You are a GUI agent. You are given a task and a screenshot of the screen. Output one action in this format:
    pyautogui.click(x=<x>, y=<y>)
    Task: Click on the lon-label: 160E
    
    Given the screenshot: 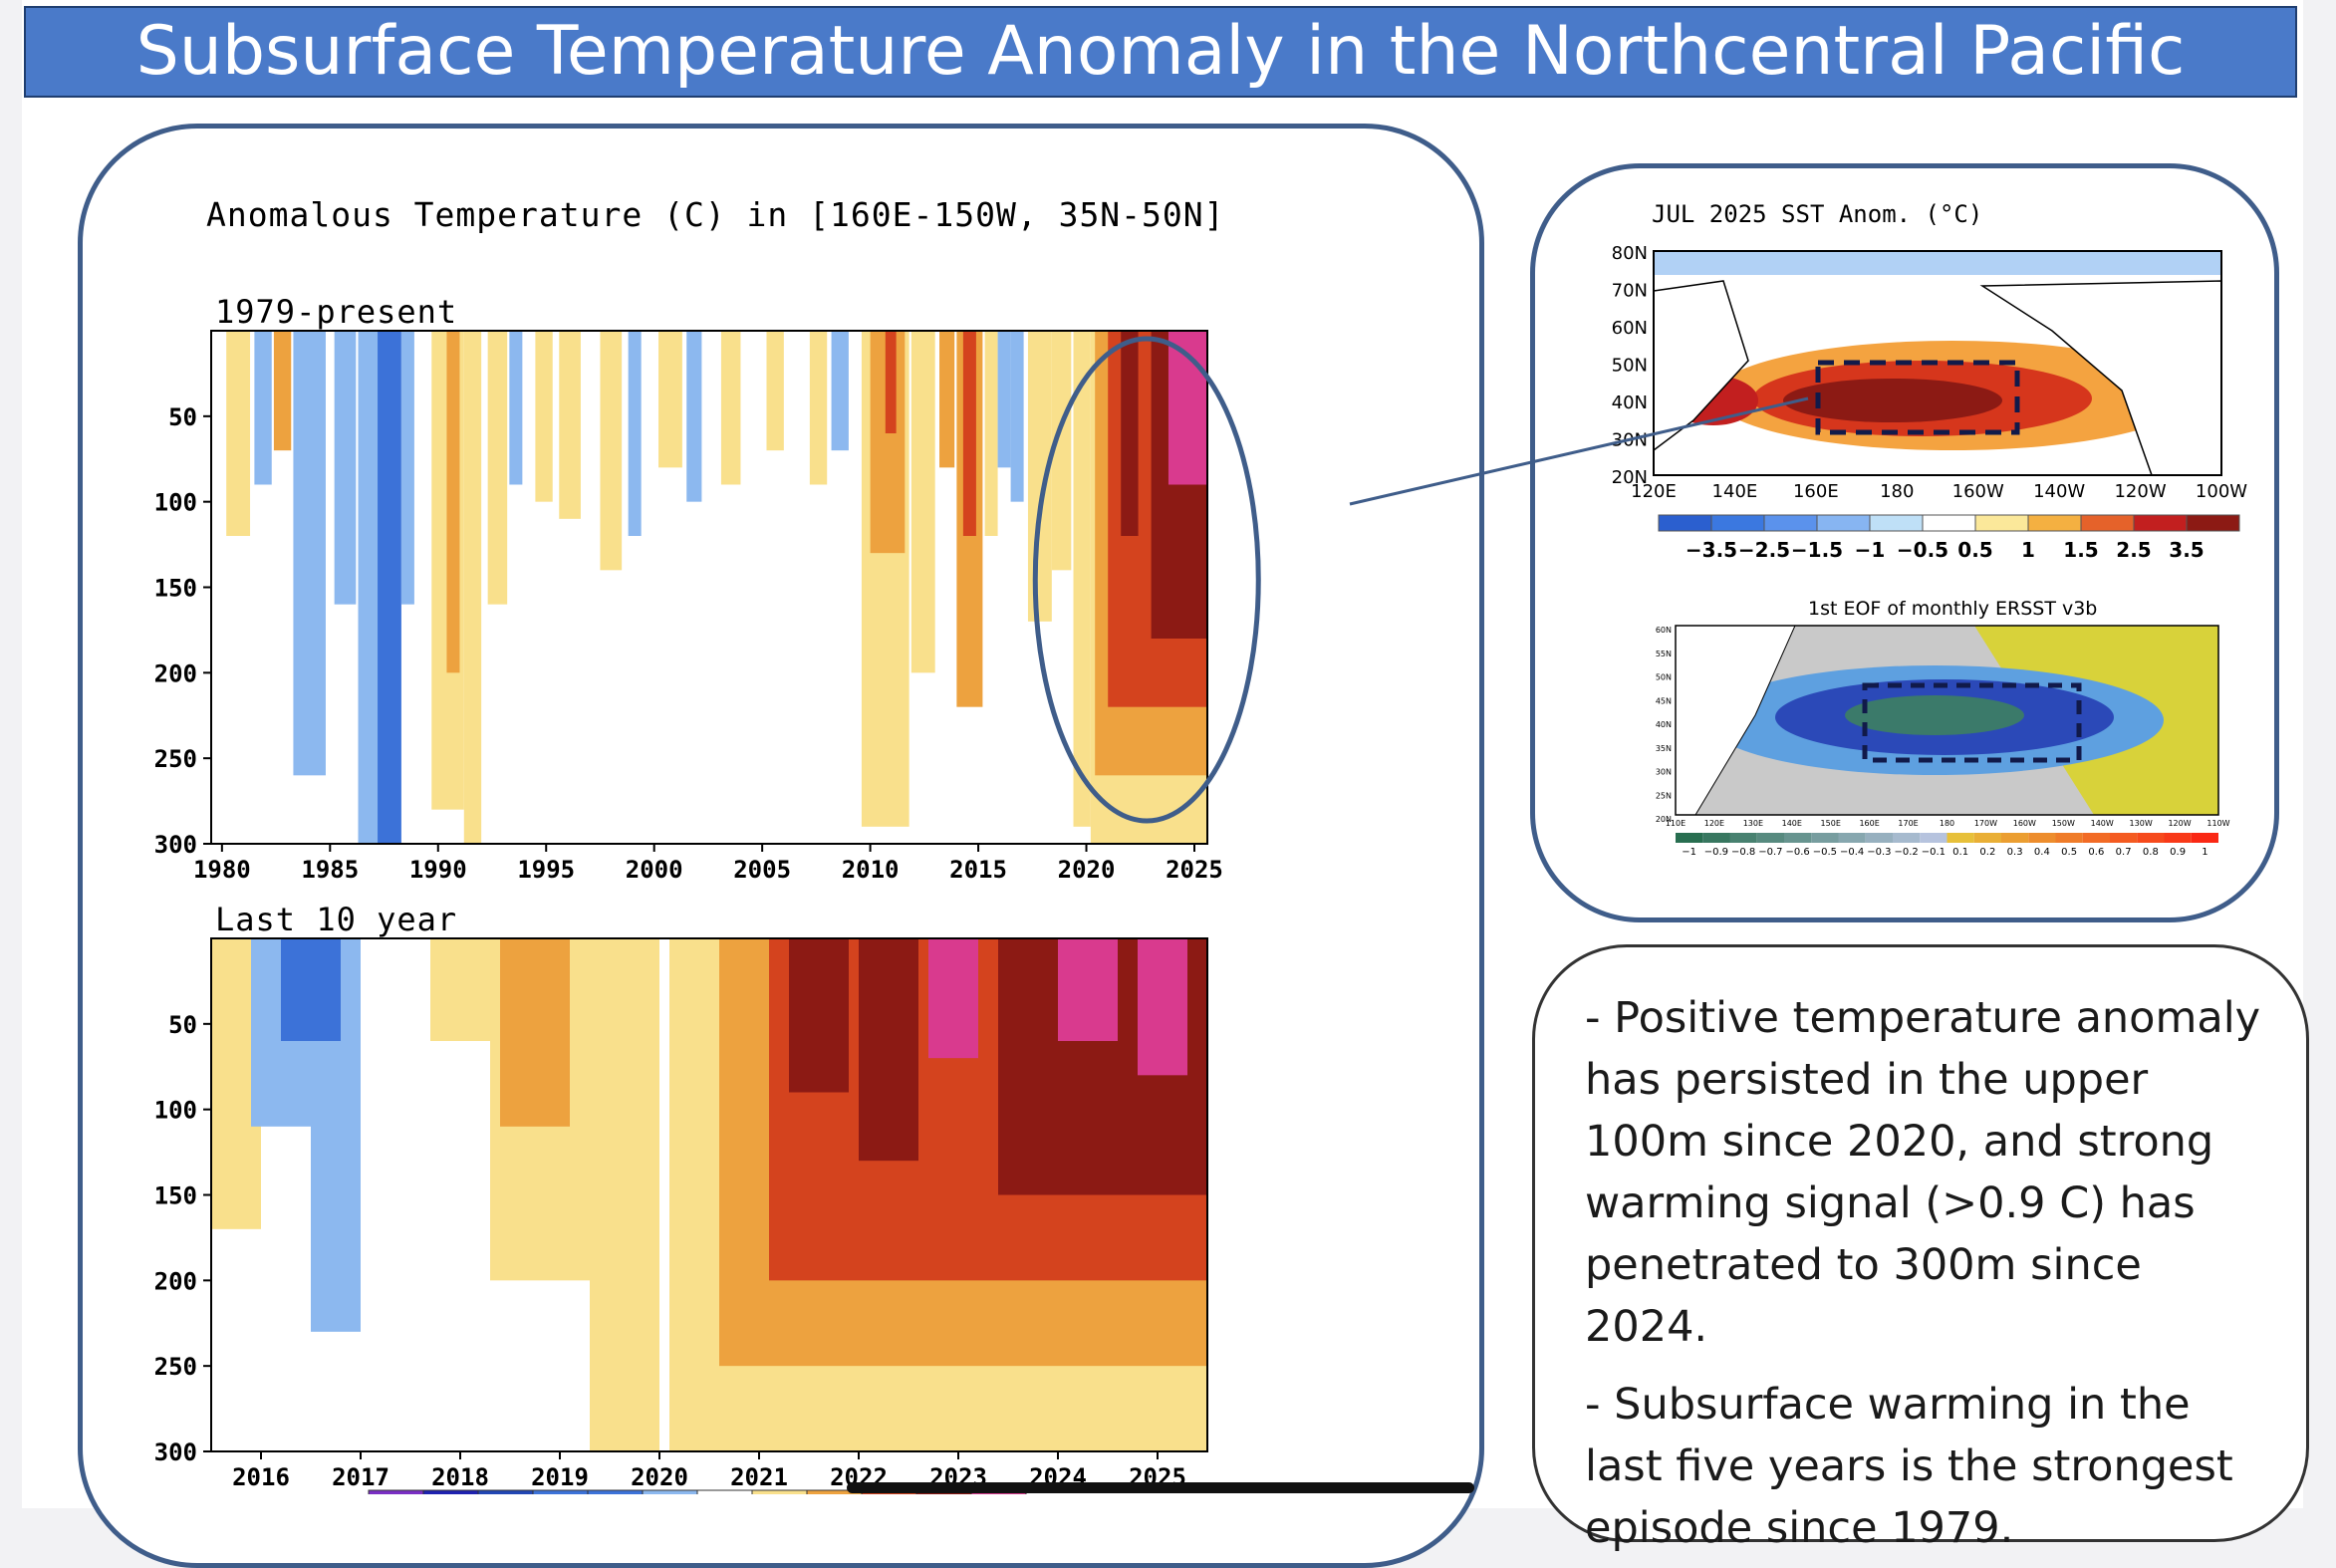 What is the action you would take?
    pyautogui.click(x=1816, y=491)
    